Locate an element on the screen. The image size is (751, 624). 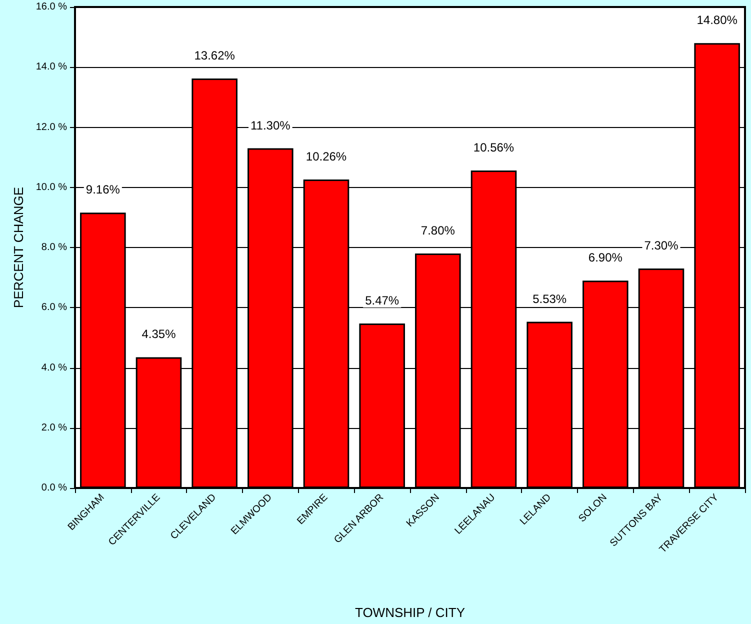
data-label: 4.35% is located at coordinates (159, 334).